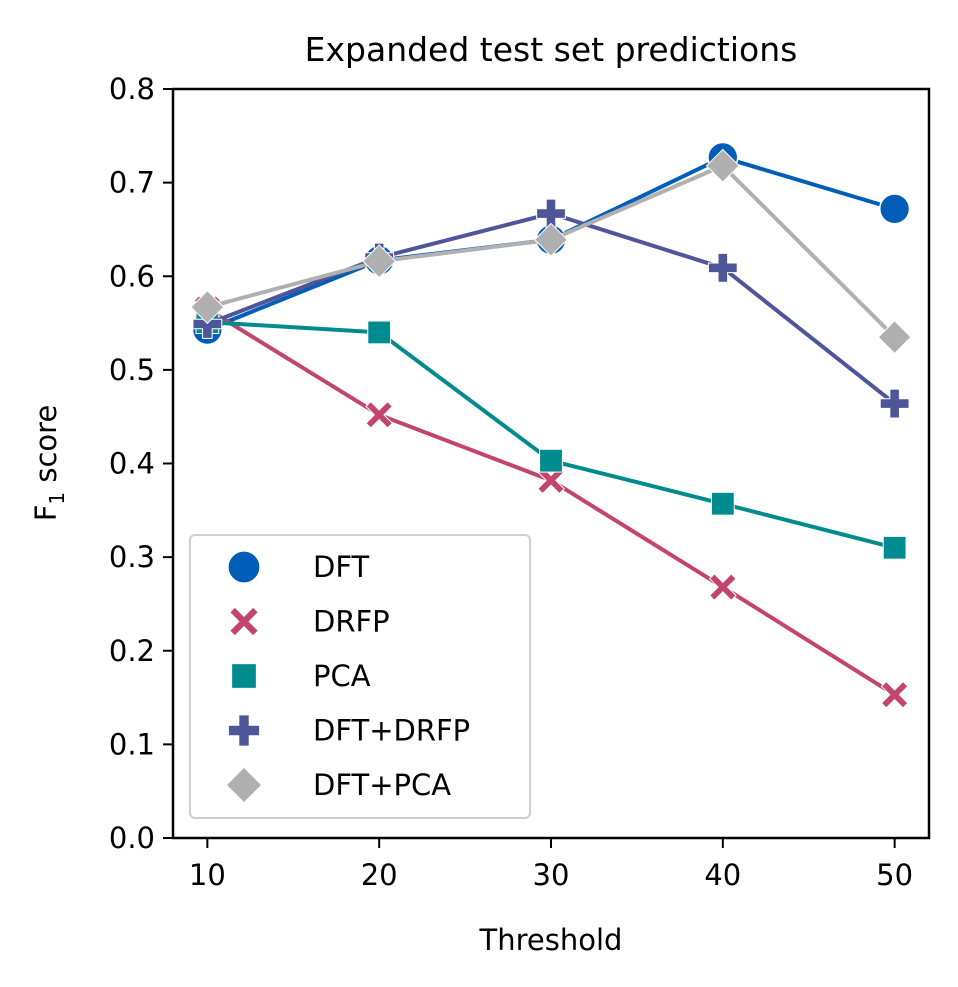  I want to click on x-tick-label: 10, so click(207, 875).